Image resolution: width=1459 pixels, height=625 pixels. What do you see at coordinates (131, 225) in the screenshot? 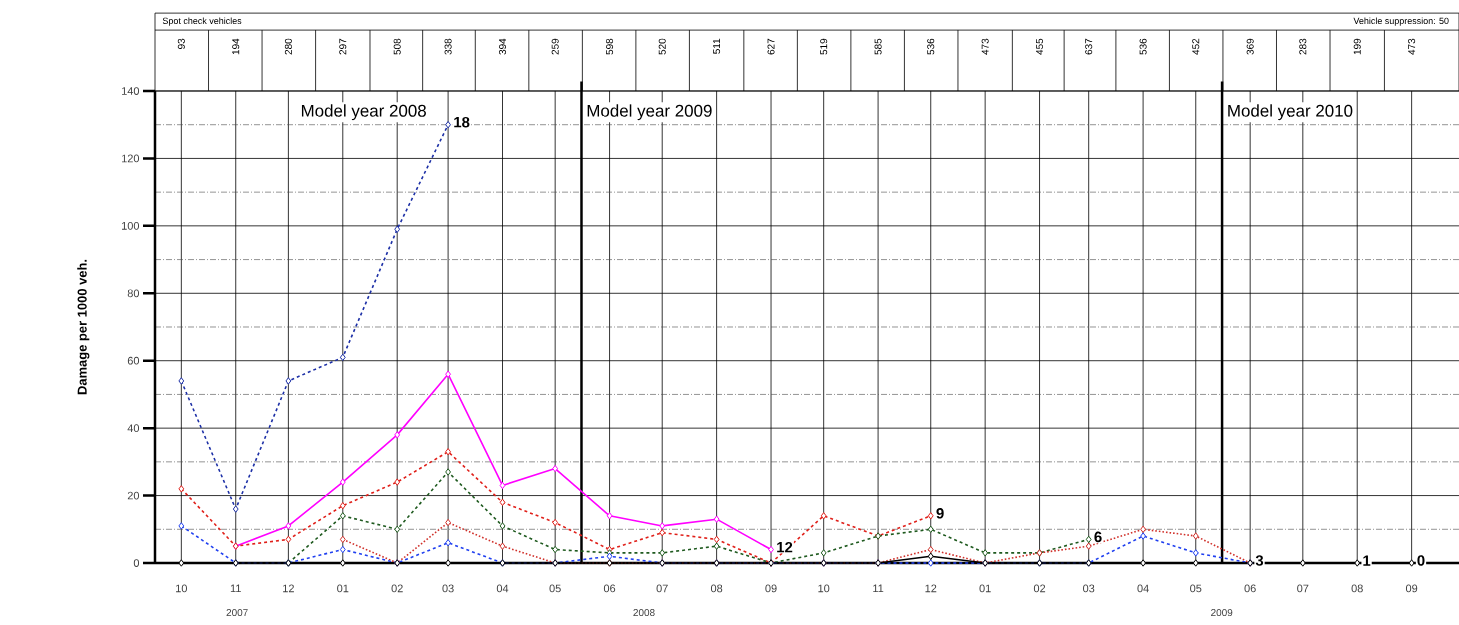
I see `y-tick-label: 100` at bounding box center [131, 225].